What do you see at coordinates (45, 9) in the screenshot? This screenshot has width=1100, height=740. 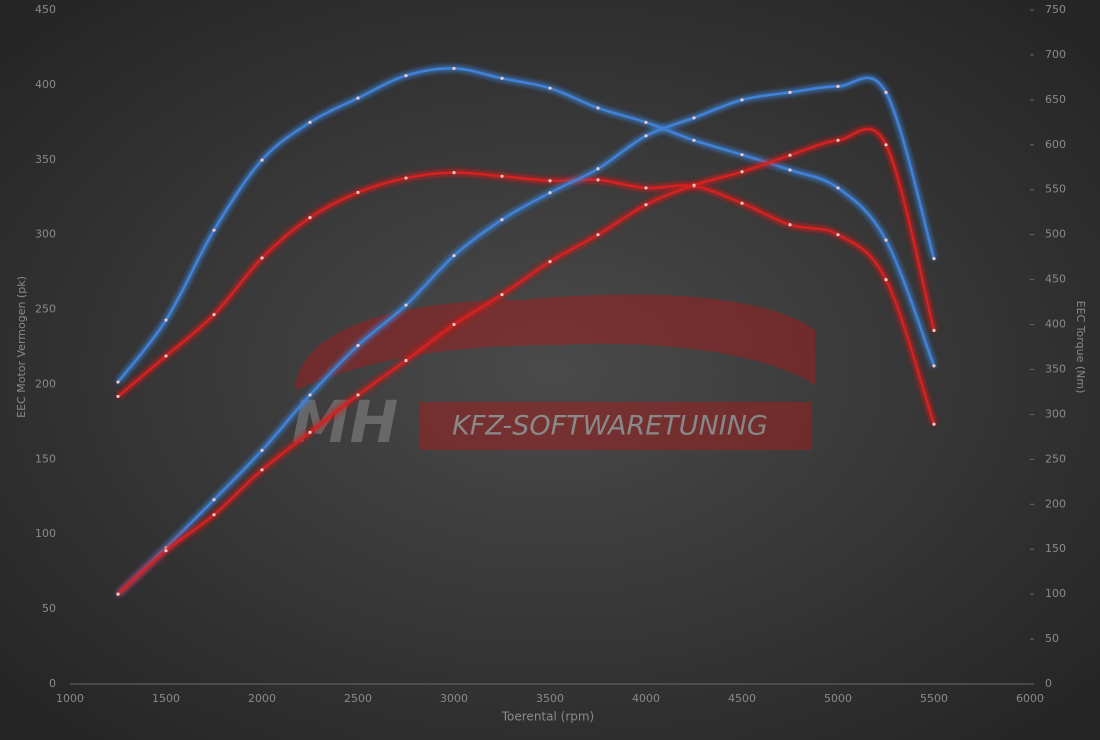 I see `y-tick-label: 450` at bounding box center [45, 9].